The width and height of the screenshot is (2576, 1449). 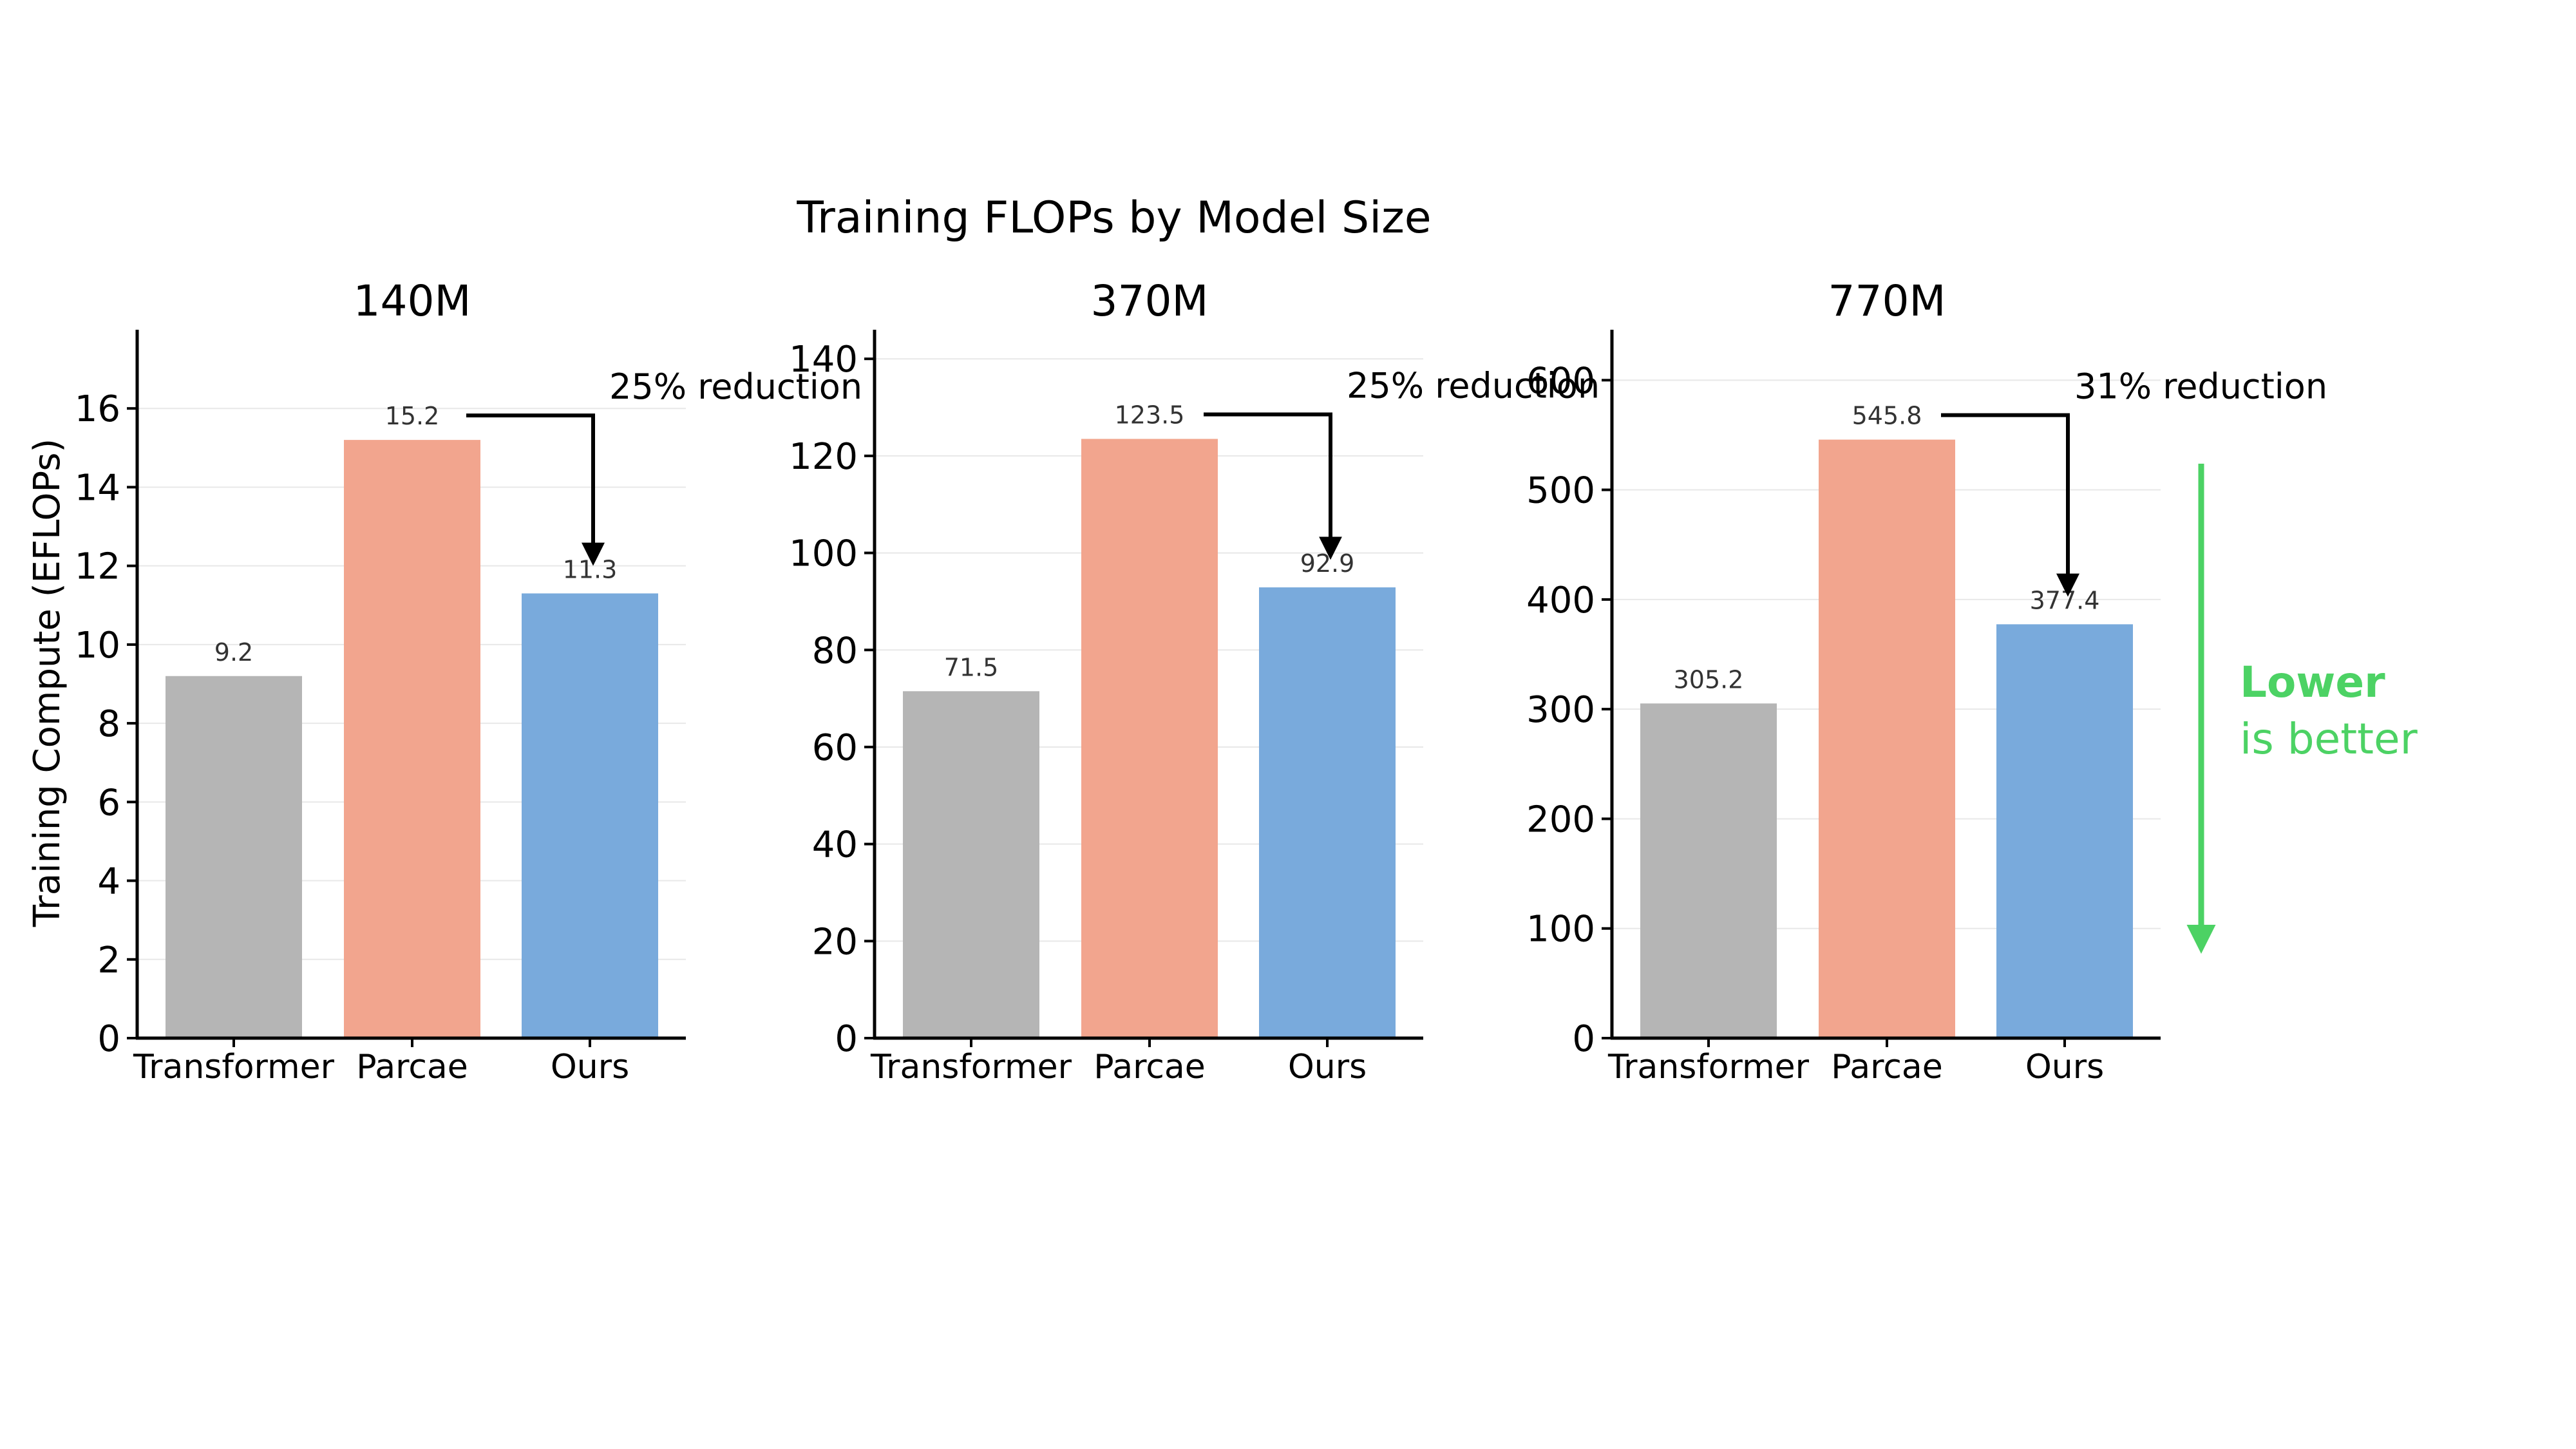 I want to click on bar-value-label: 71.5, so click(x=972, y=667).